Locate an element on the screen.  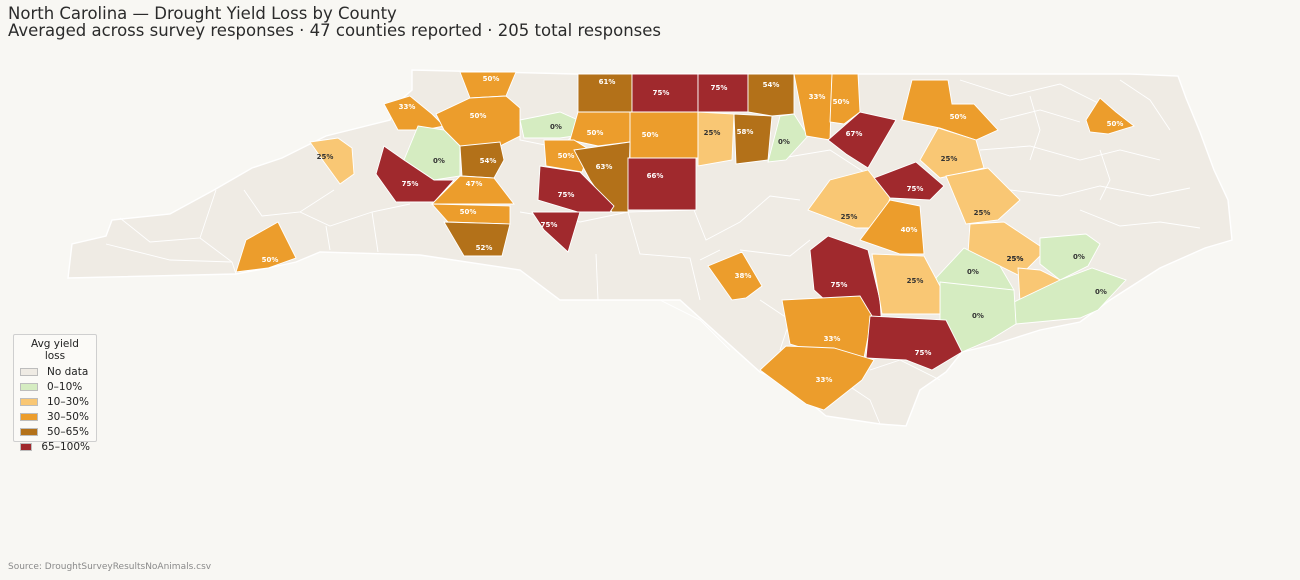
legend-item-50-65: 50–65% is located at coordinates (55, 431).